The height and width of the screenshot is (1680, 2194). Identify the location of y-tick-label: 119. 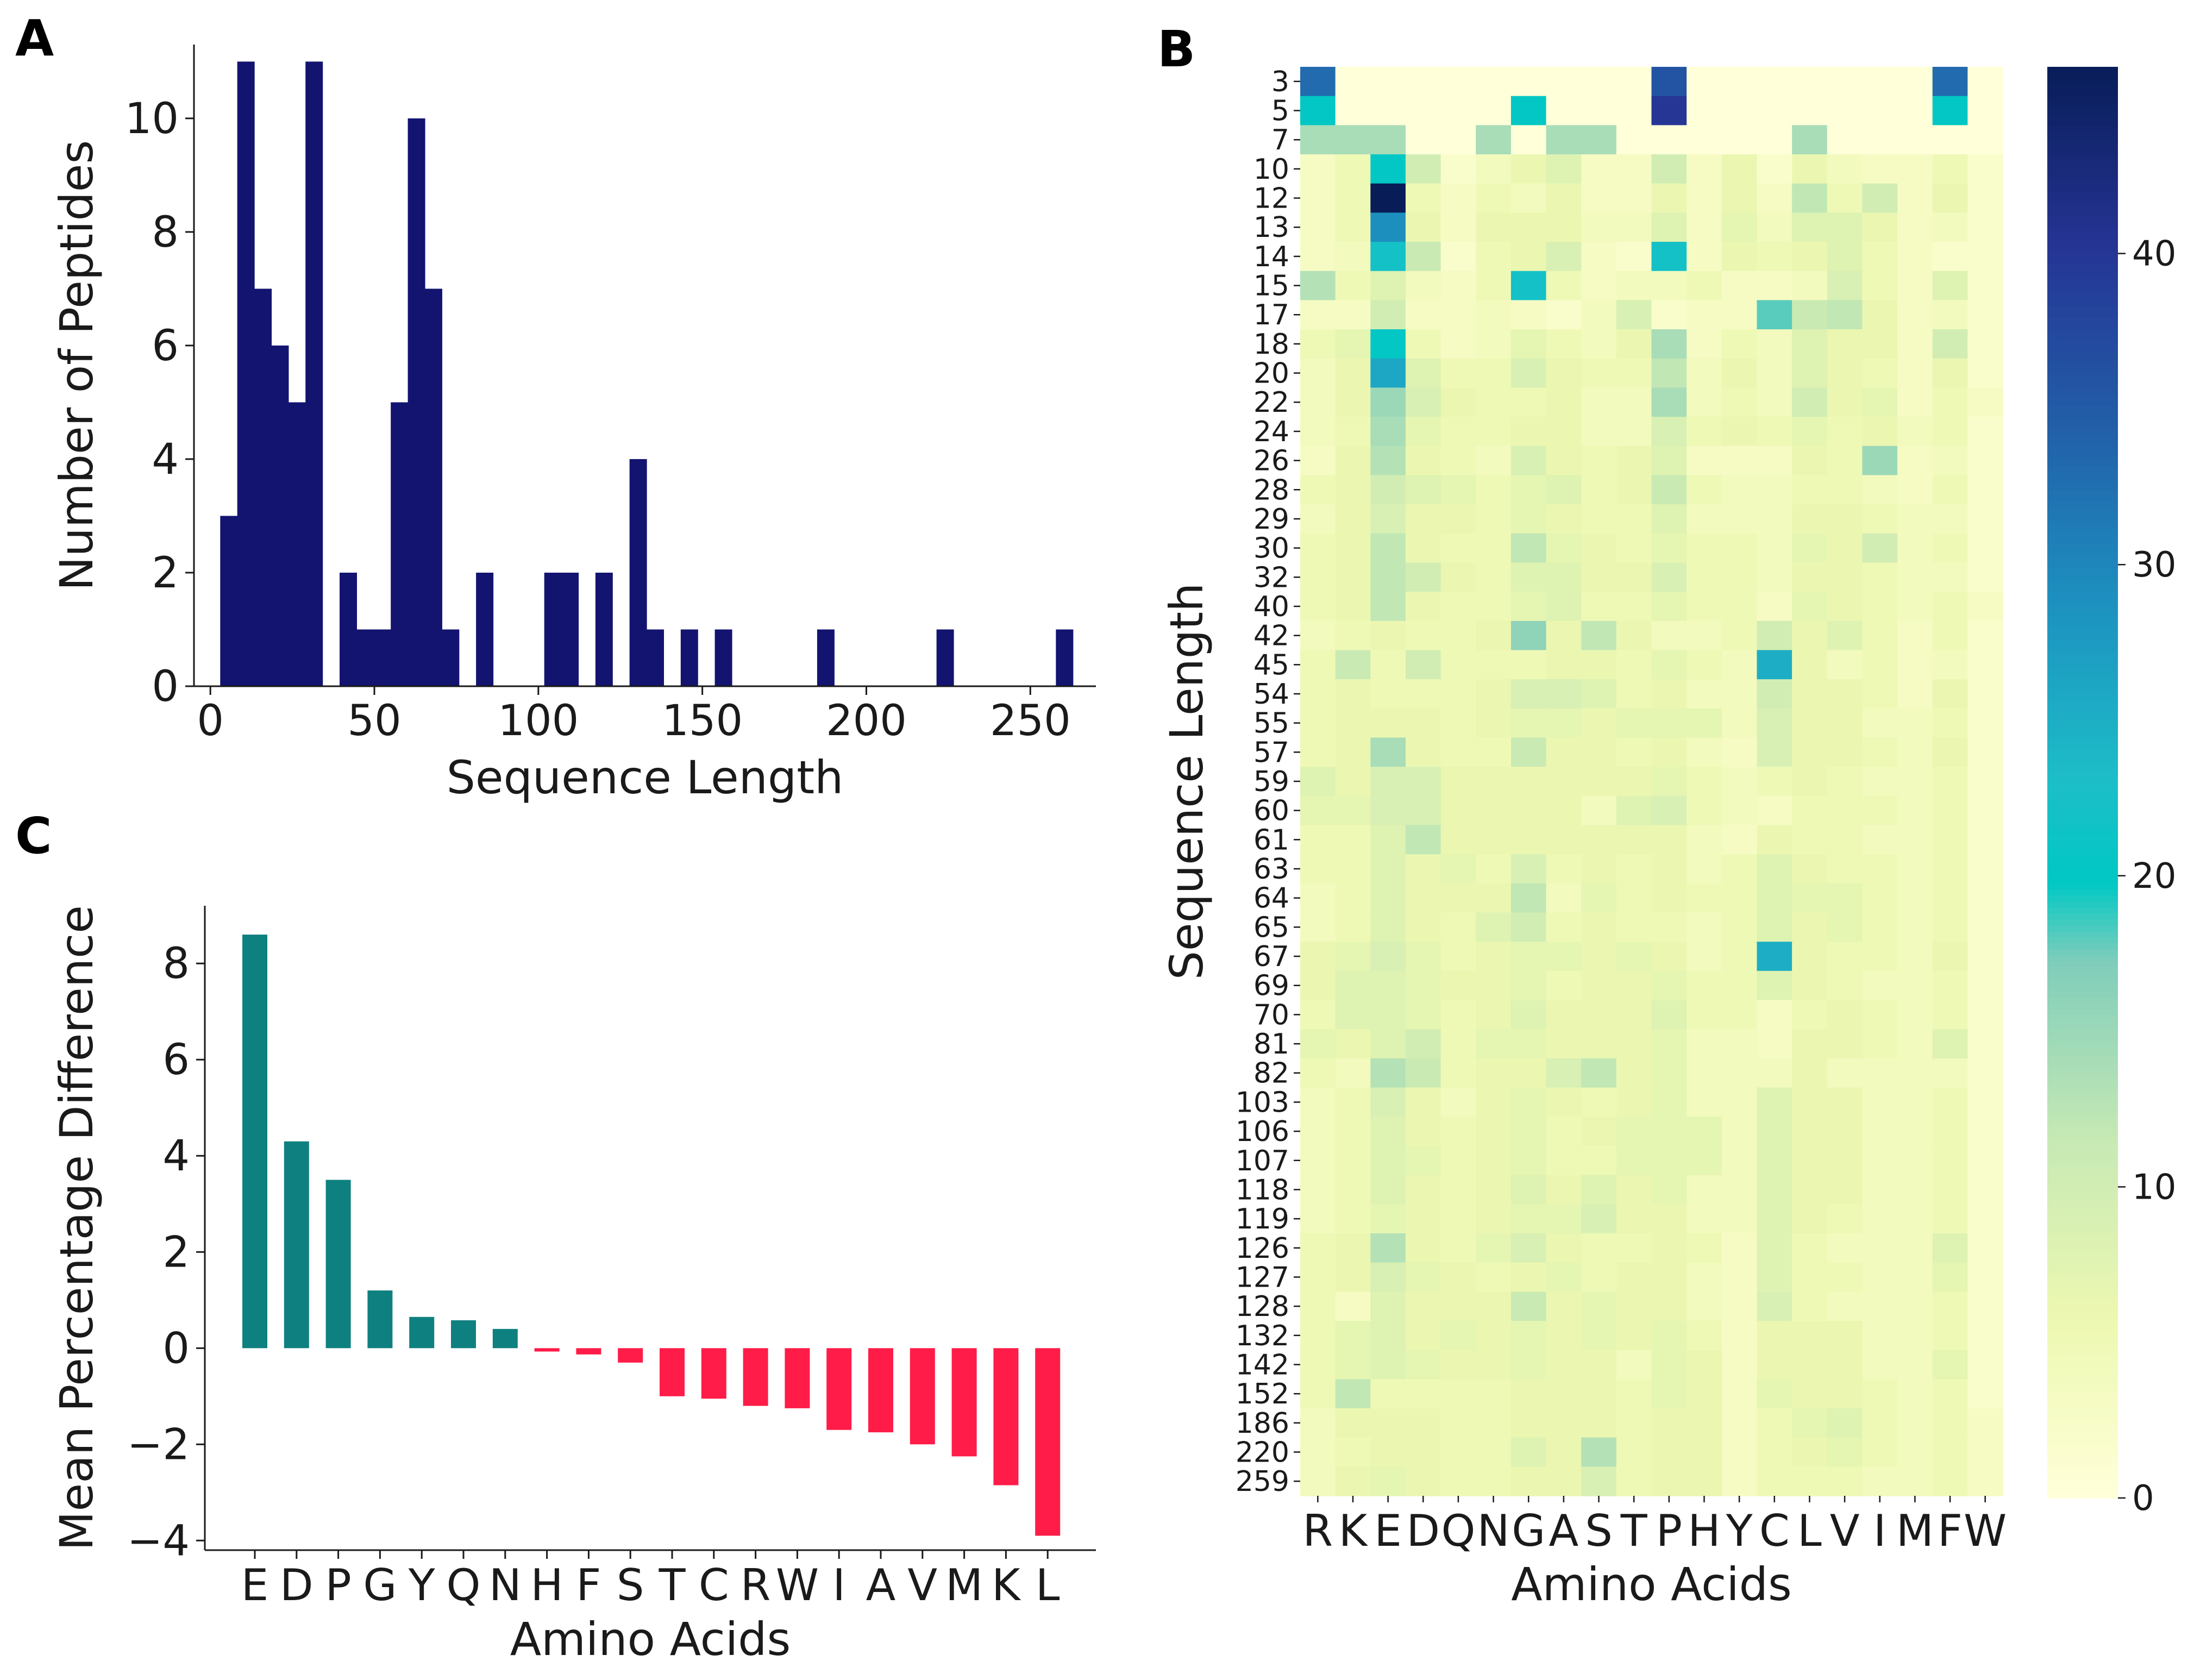
(1262, 1219).